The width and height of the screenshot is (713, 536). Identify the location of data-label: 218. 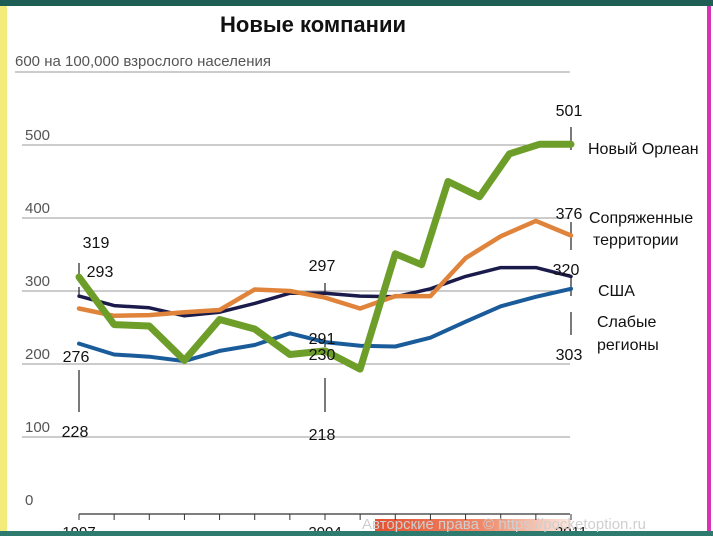
(322, 435).